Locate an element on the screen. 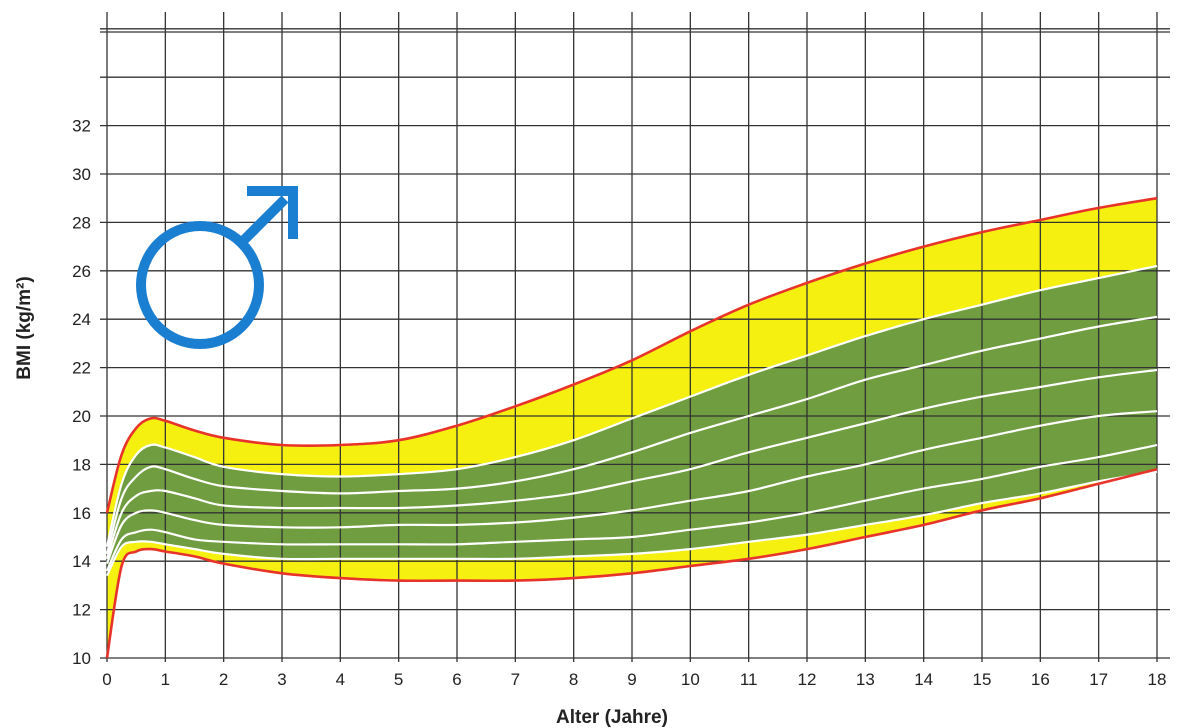  y-tick-label: 30 is located at coordinates (81, 174).